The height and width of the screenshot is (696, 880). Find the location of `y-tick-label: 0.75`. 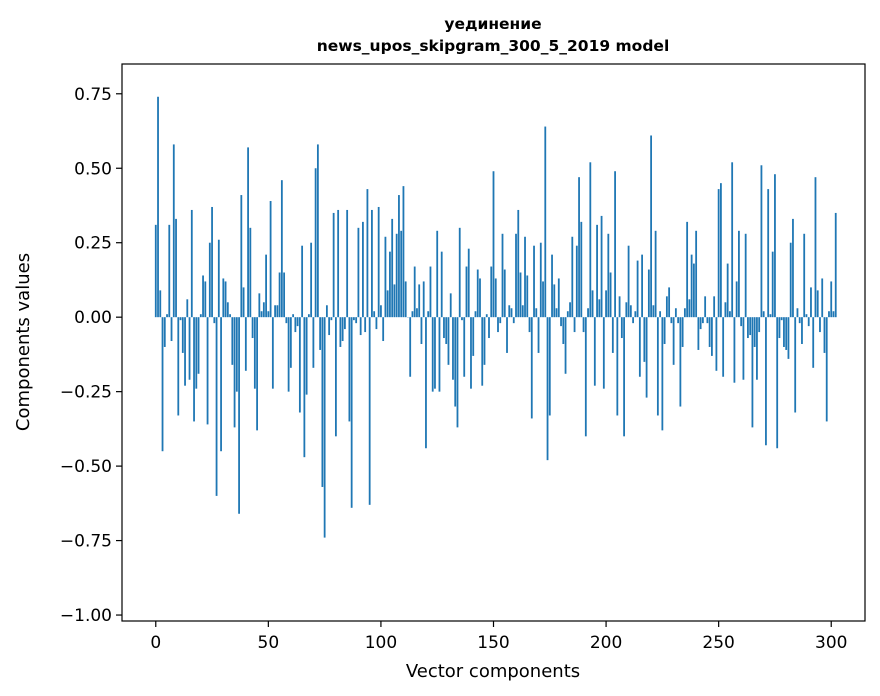

y-tick-label: 0.75 is located at coordinates (93, 95).